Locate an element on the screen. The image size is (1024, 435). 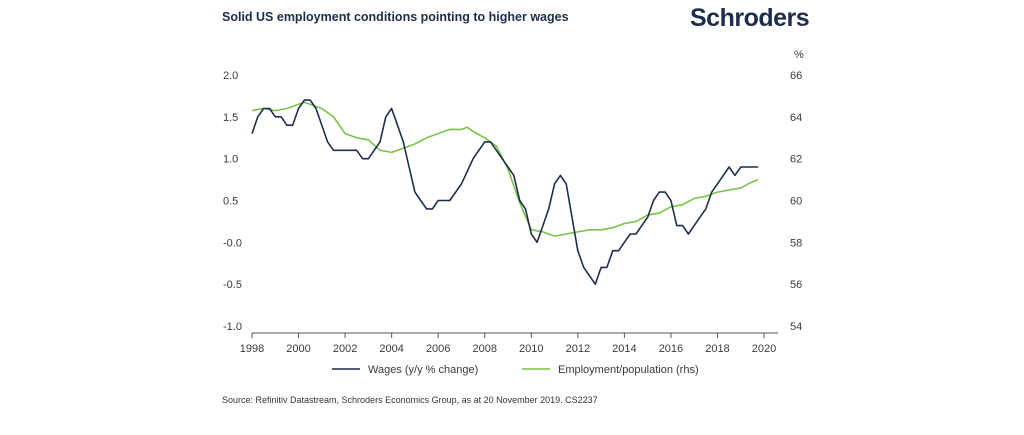
x-tick-label: 2002 is located at coordinates (345, 349).